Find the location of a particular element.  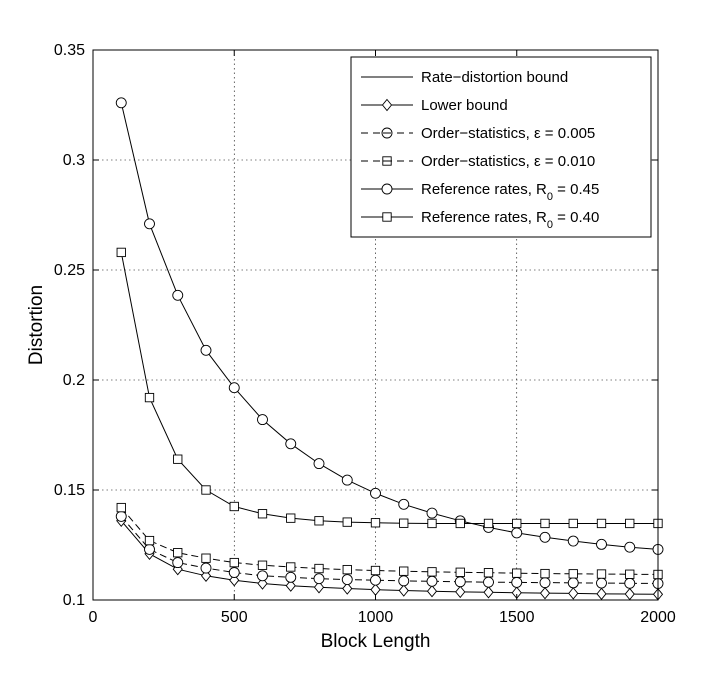

y-tick-label: 0.2 is located at coordinates (74, 380).